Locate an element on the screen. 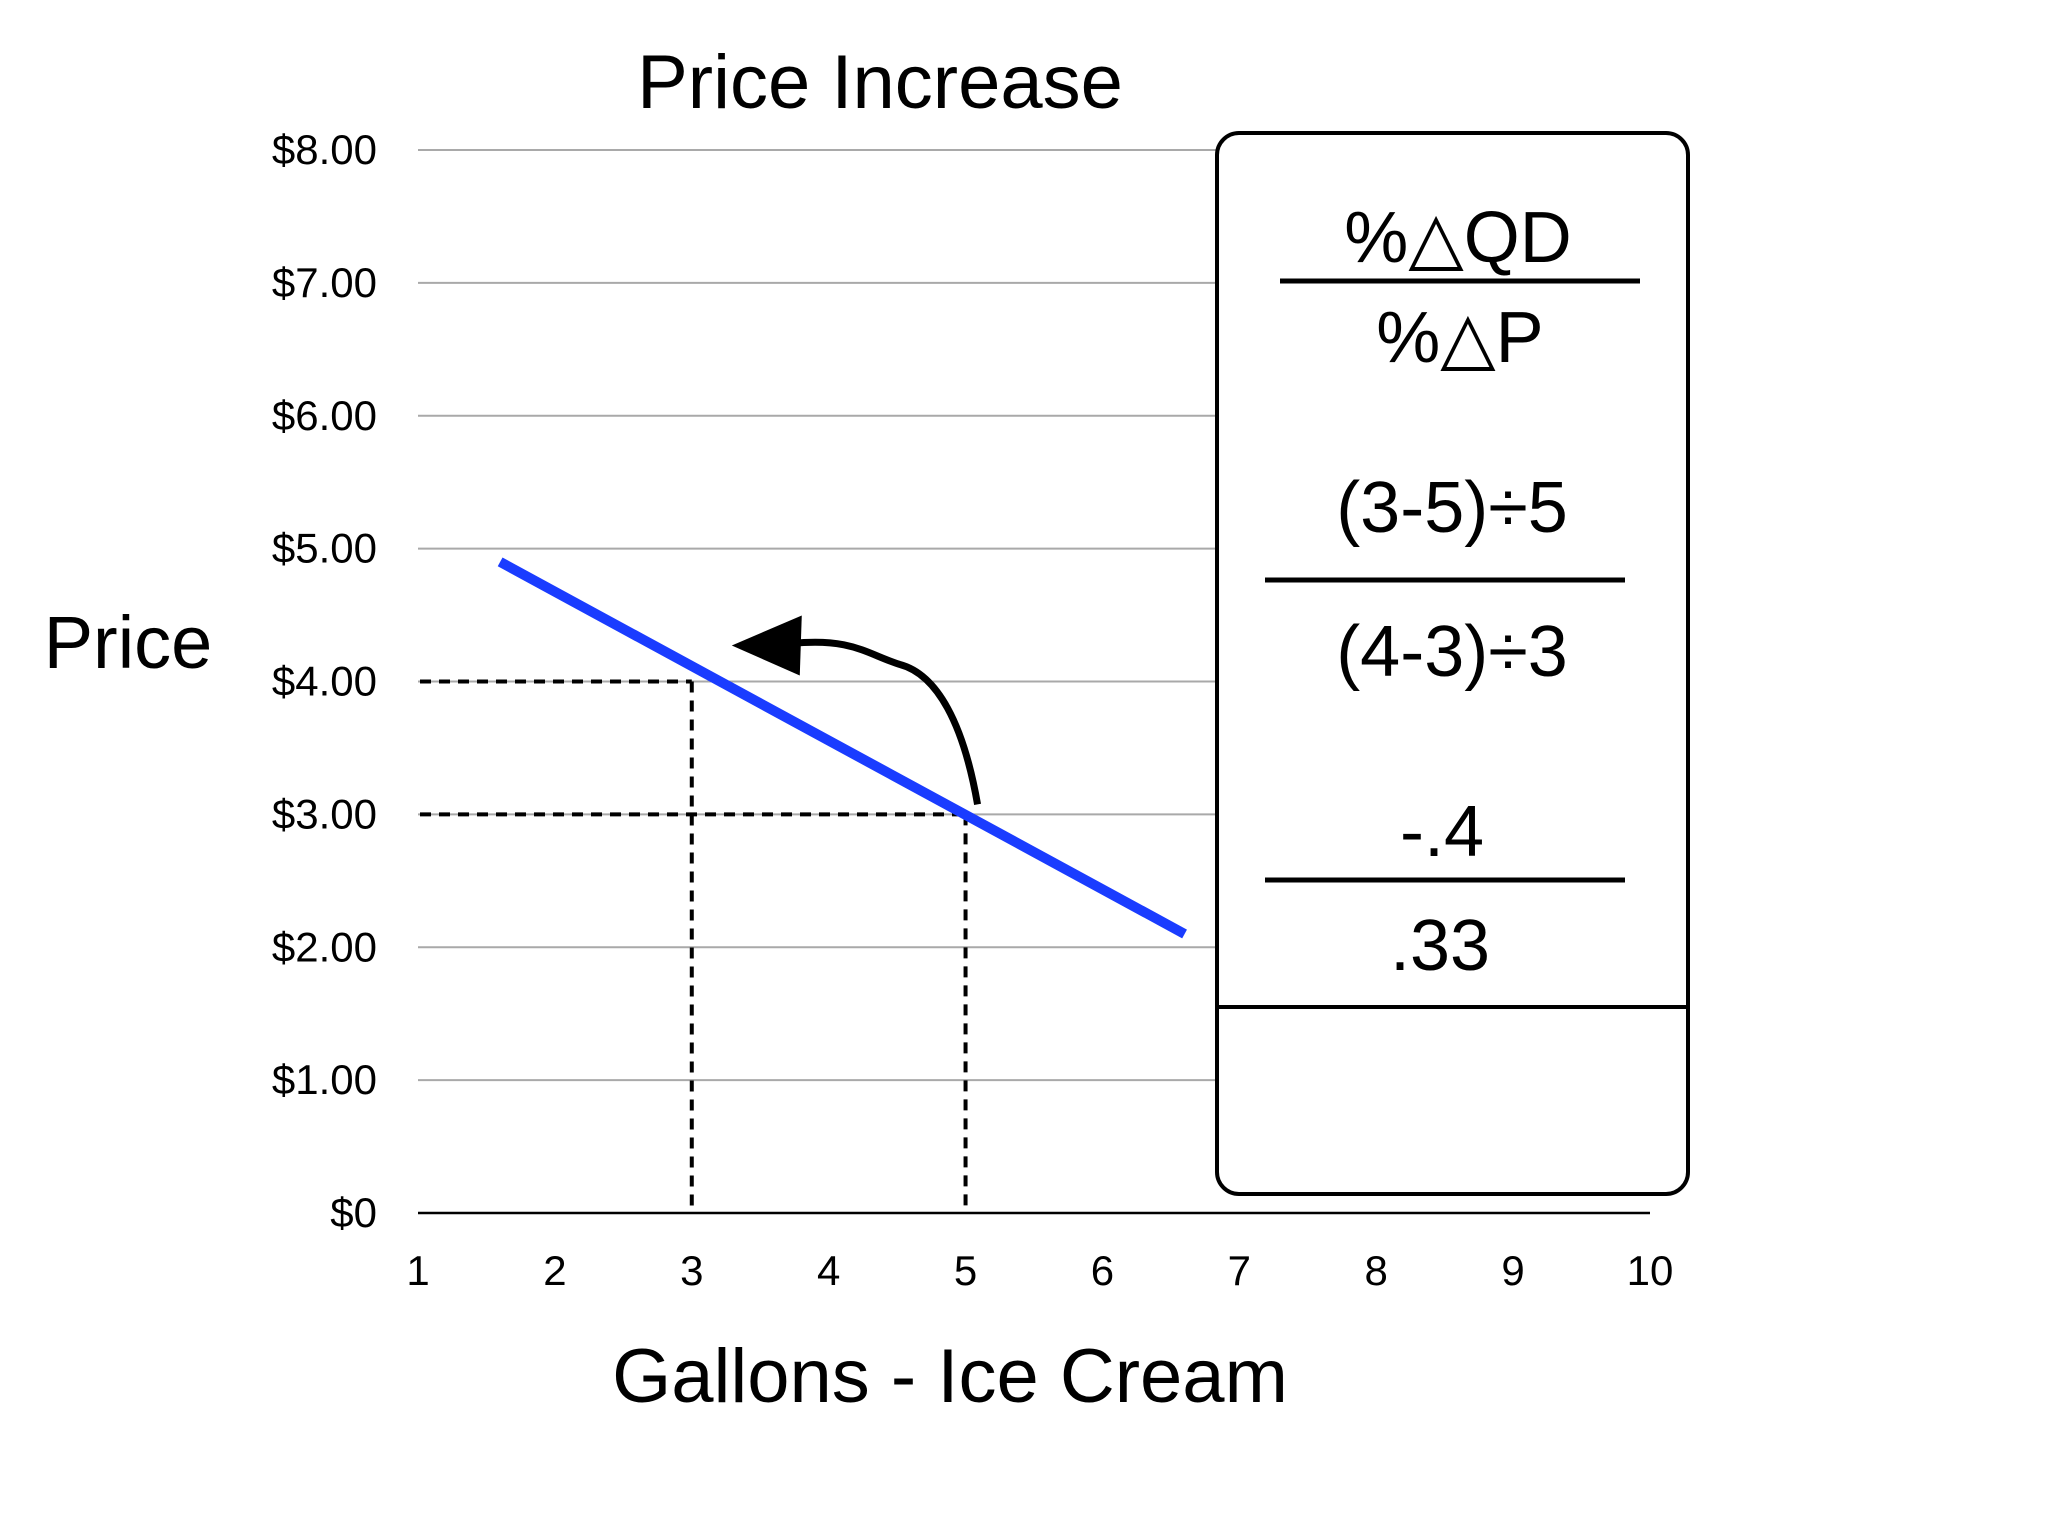  elasticity-numerator: %△QD is located at coordinates (1457, 238).